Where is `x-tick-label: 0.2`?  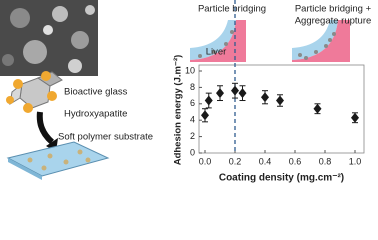
x-tick-label: 0.2 is located at coordinates (235, 161).